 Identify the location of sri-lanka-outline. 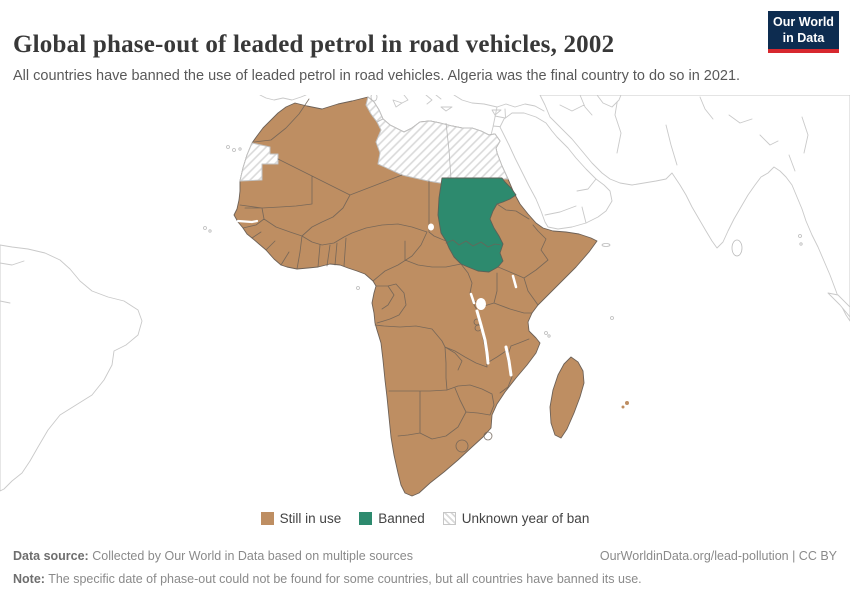
(737, 248).